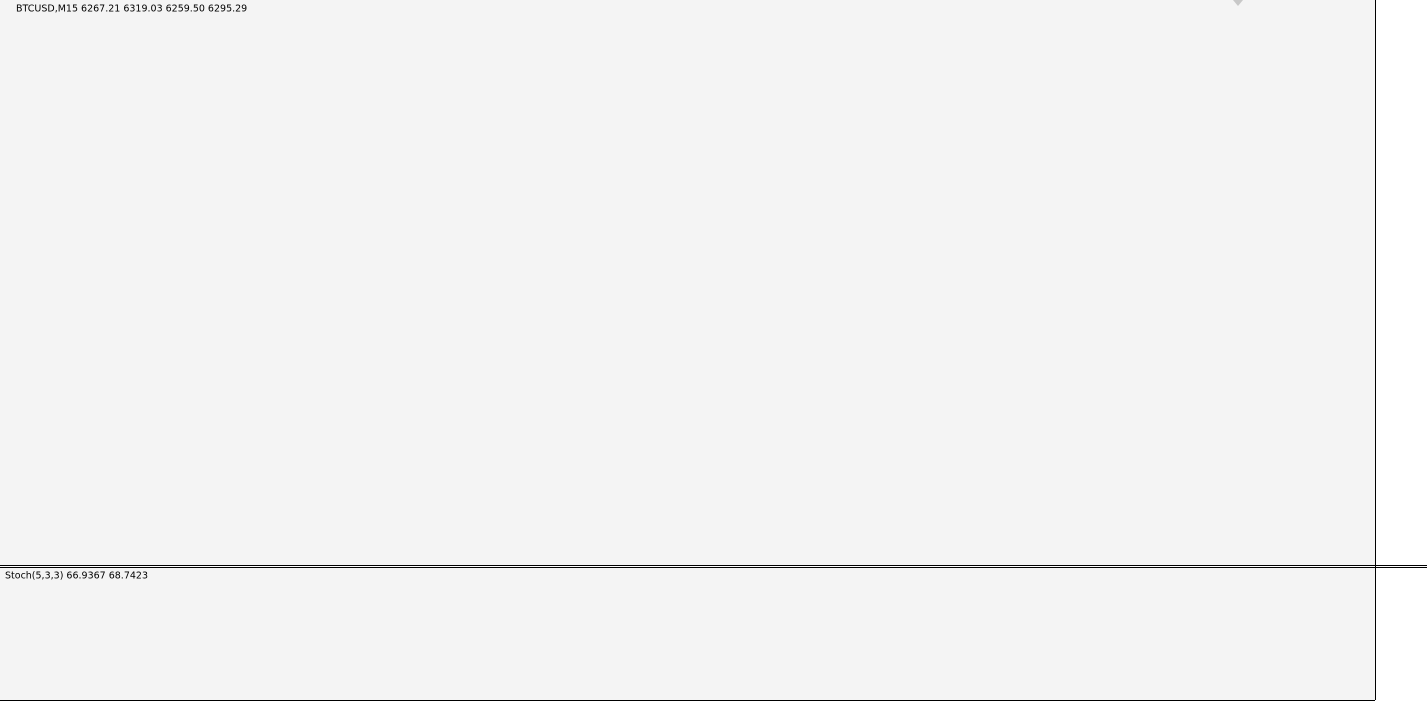 This screenshot has height=714, width=1427. Describe the element at coordinates (76, 576) in the screenshot. I see `indicator-title: Stoch(5,3,3) 66.9367 68.7423` at that location.